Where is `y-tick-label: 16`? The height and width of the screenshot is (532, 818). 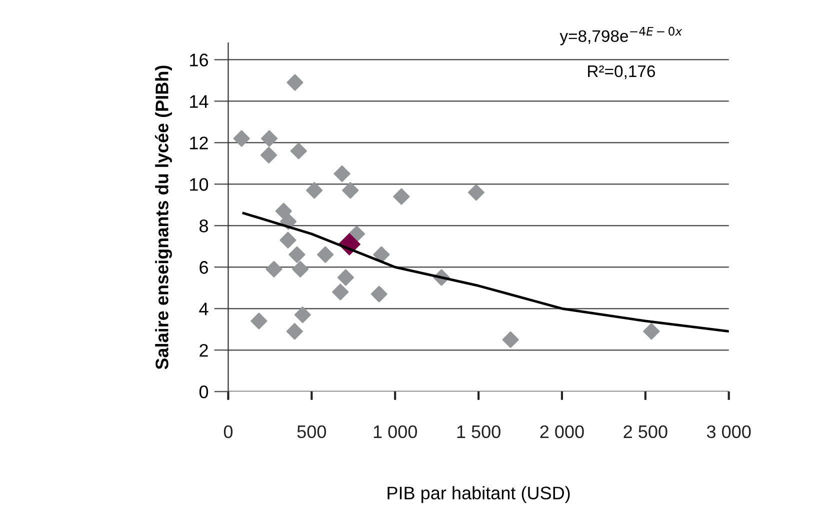 y-tick-label: 16 is located at coordinates (199, 60).